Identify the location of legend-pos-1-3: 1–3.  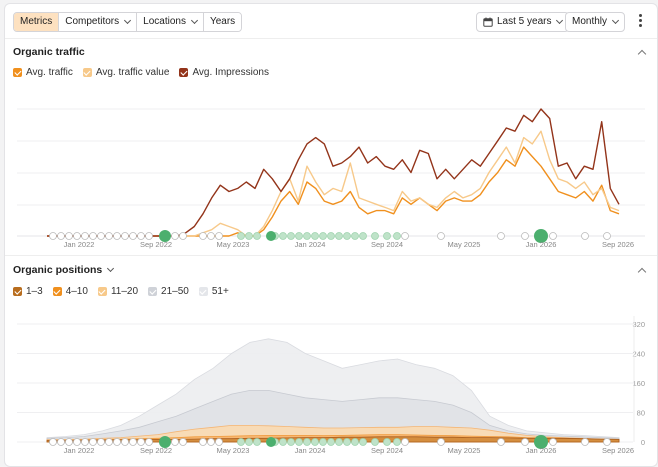
(28, 291).